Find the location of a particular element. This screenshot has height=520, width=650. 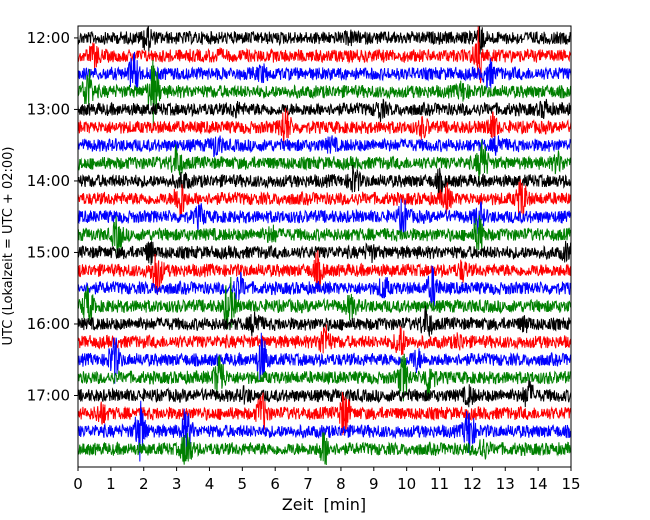

x-tick-label: 3 is located at coordinates (177, 484).